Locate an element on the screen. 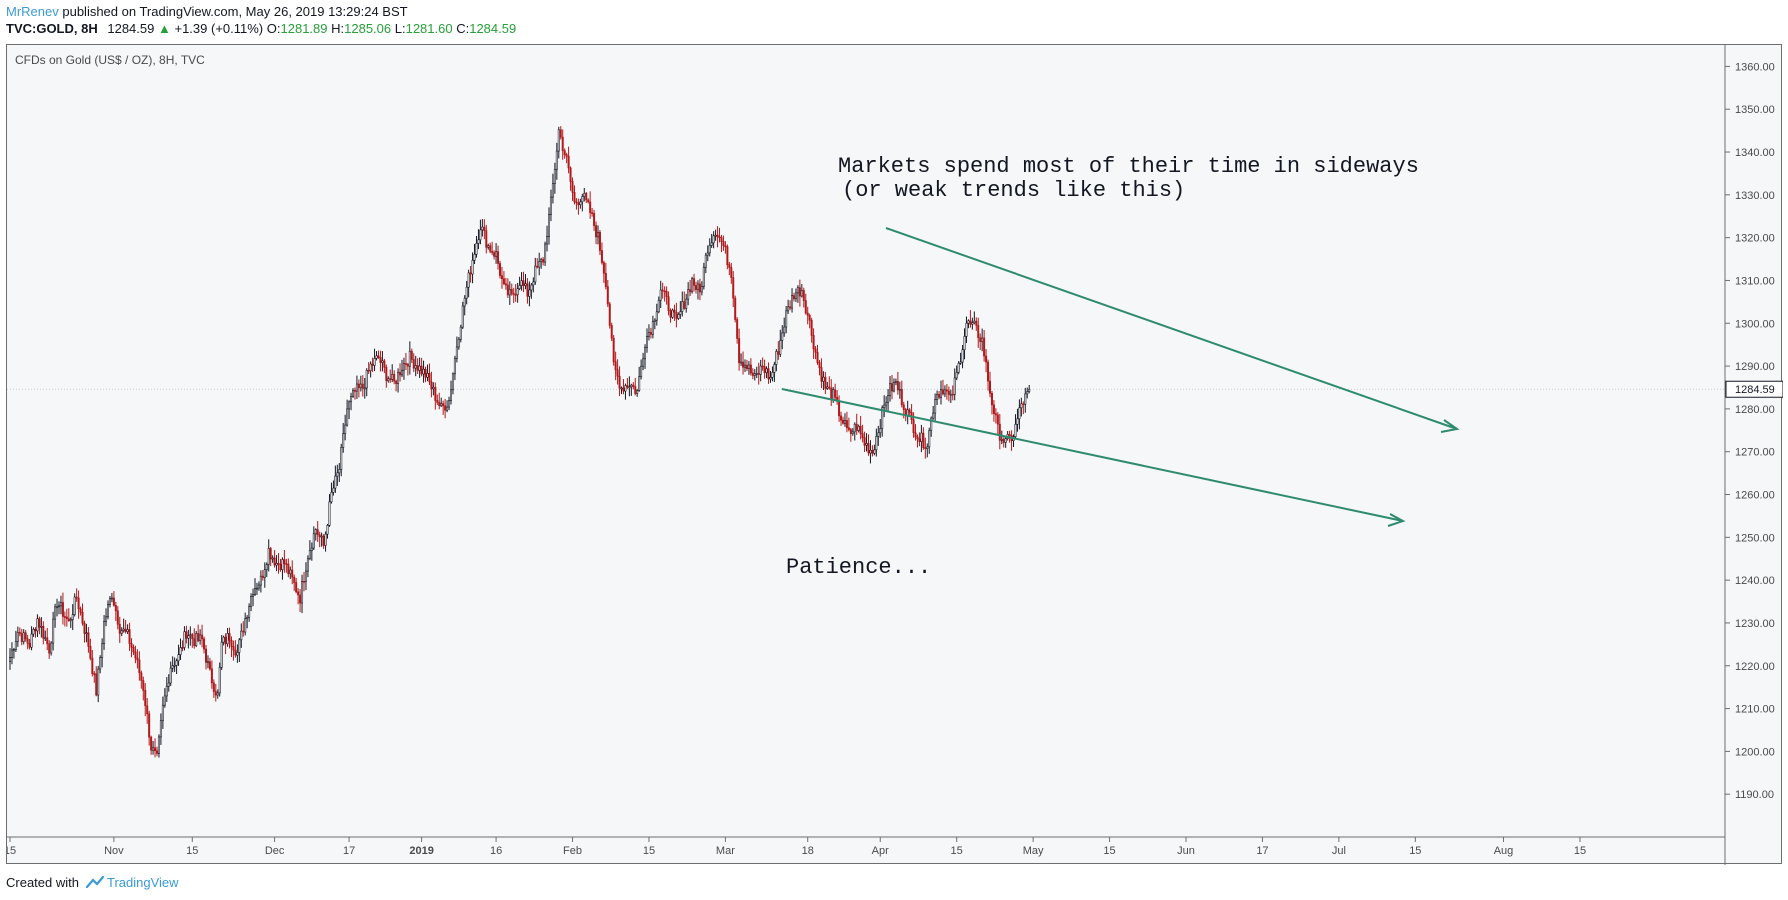 The image size is (1788, 900). time-tick-label: Apr is located at coordinates (880, 851).